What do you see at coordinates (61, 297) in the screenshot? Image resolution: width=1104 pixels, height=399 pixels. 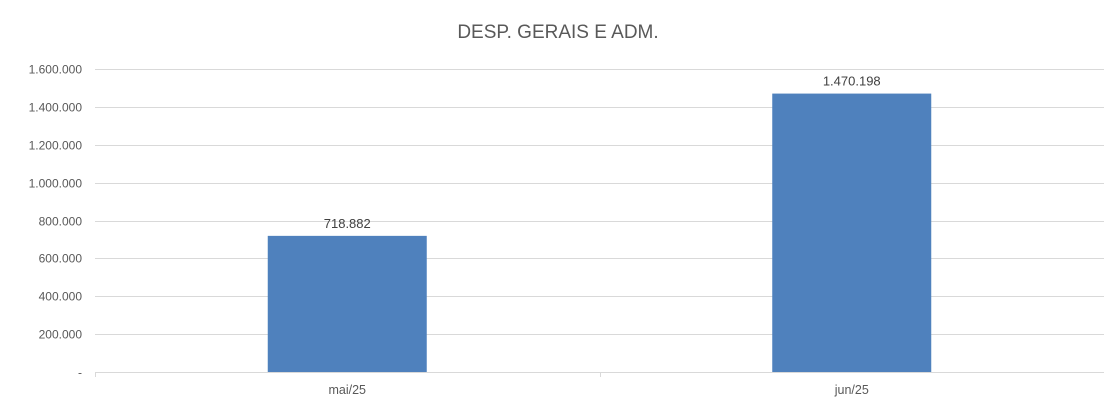 I see `y-tick-label: 400.000` at bounding box center [61, 297].